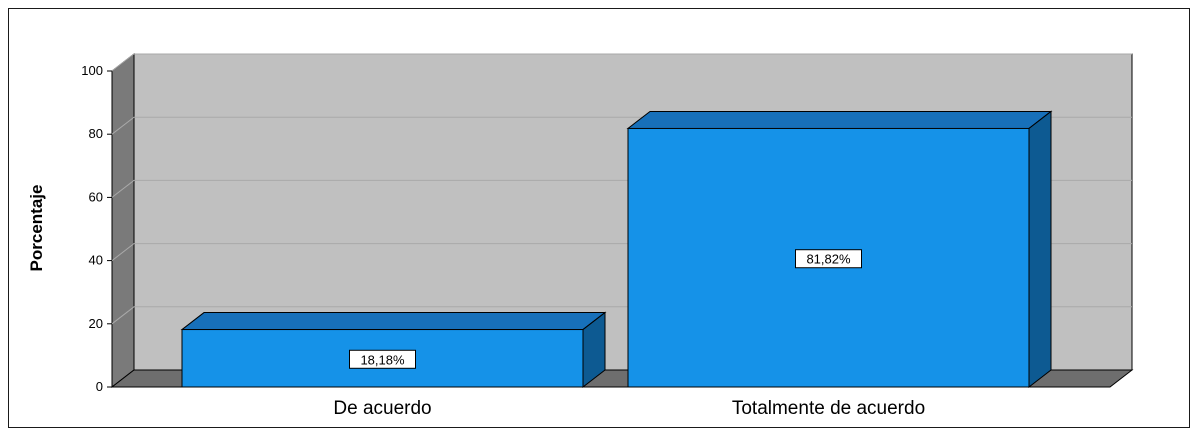 The image size is (1198, 428). I want to click on bar: 18,18%, so click(393, 350).